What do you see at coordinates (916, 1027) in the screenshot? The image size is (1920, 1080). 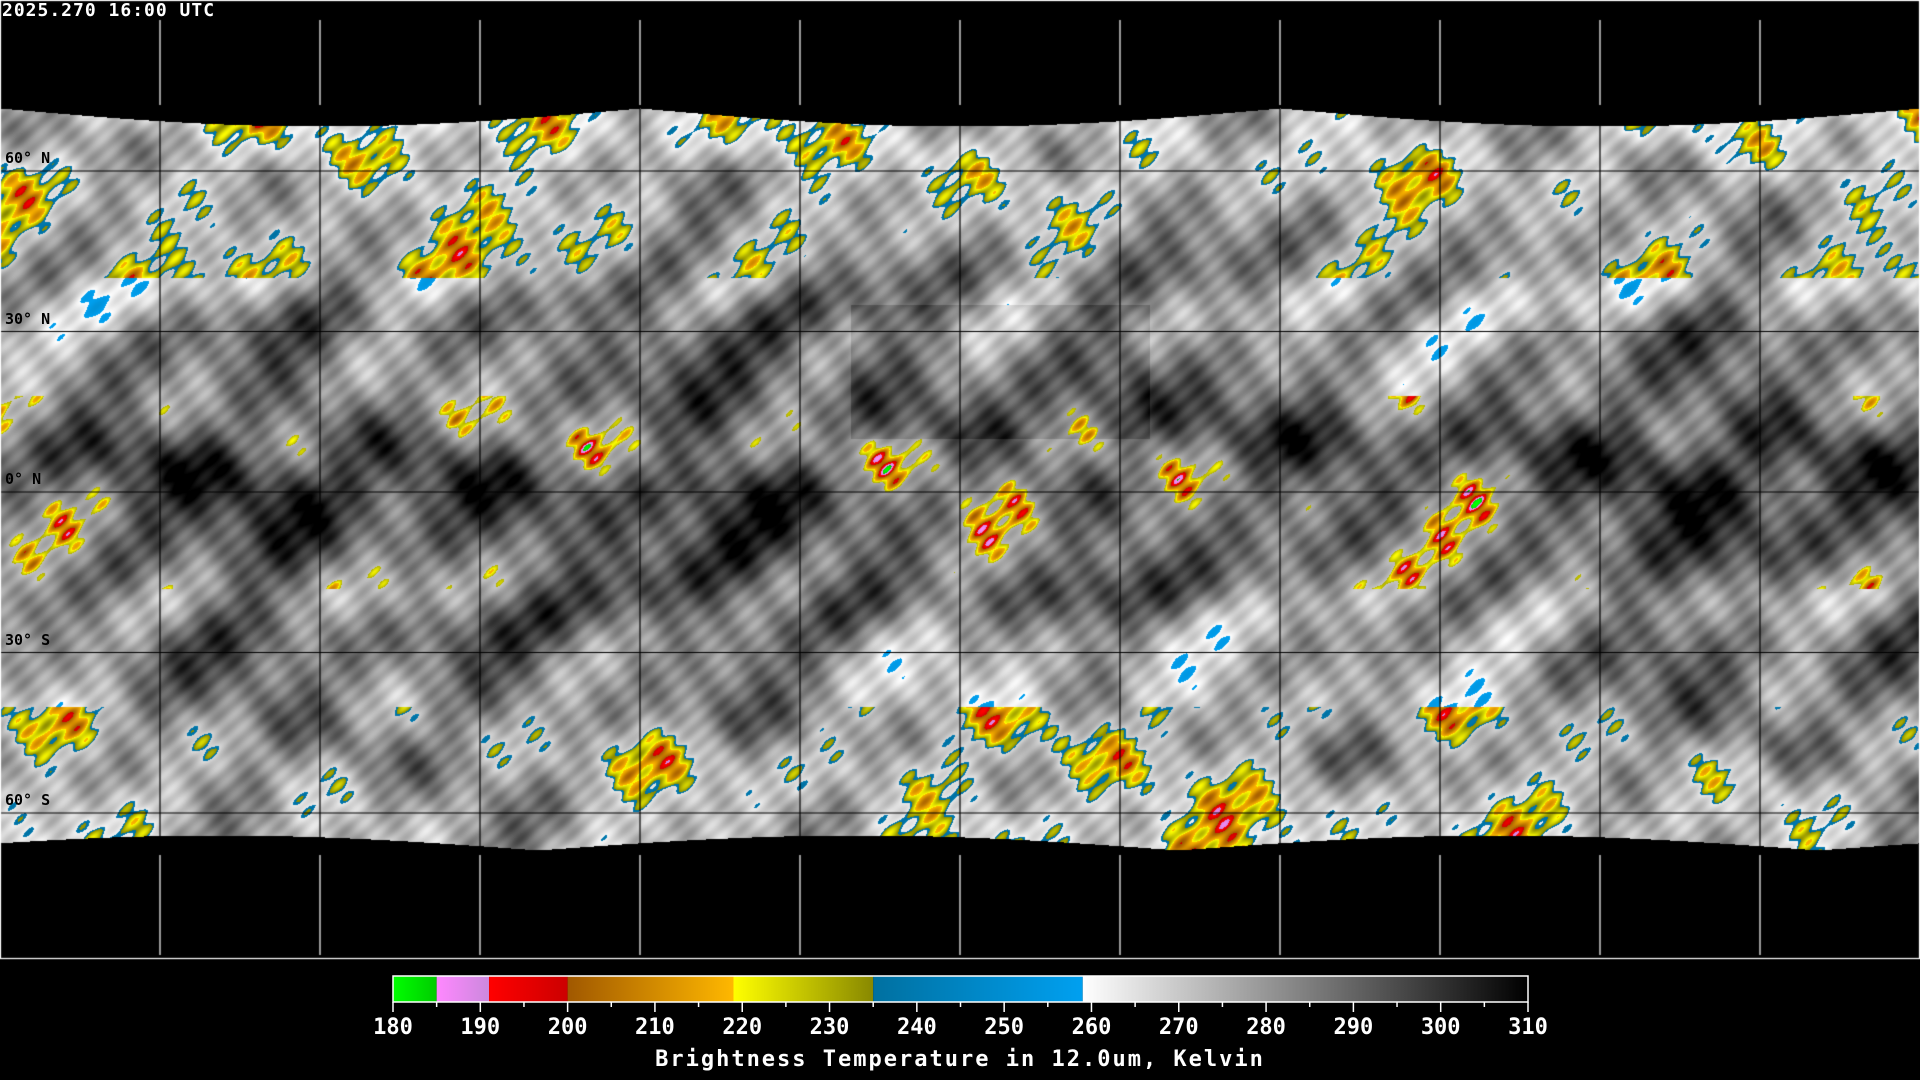 I see `colorbar-tick-label: 240` at bounding box center [916, 1027].